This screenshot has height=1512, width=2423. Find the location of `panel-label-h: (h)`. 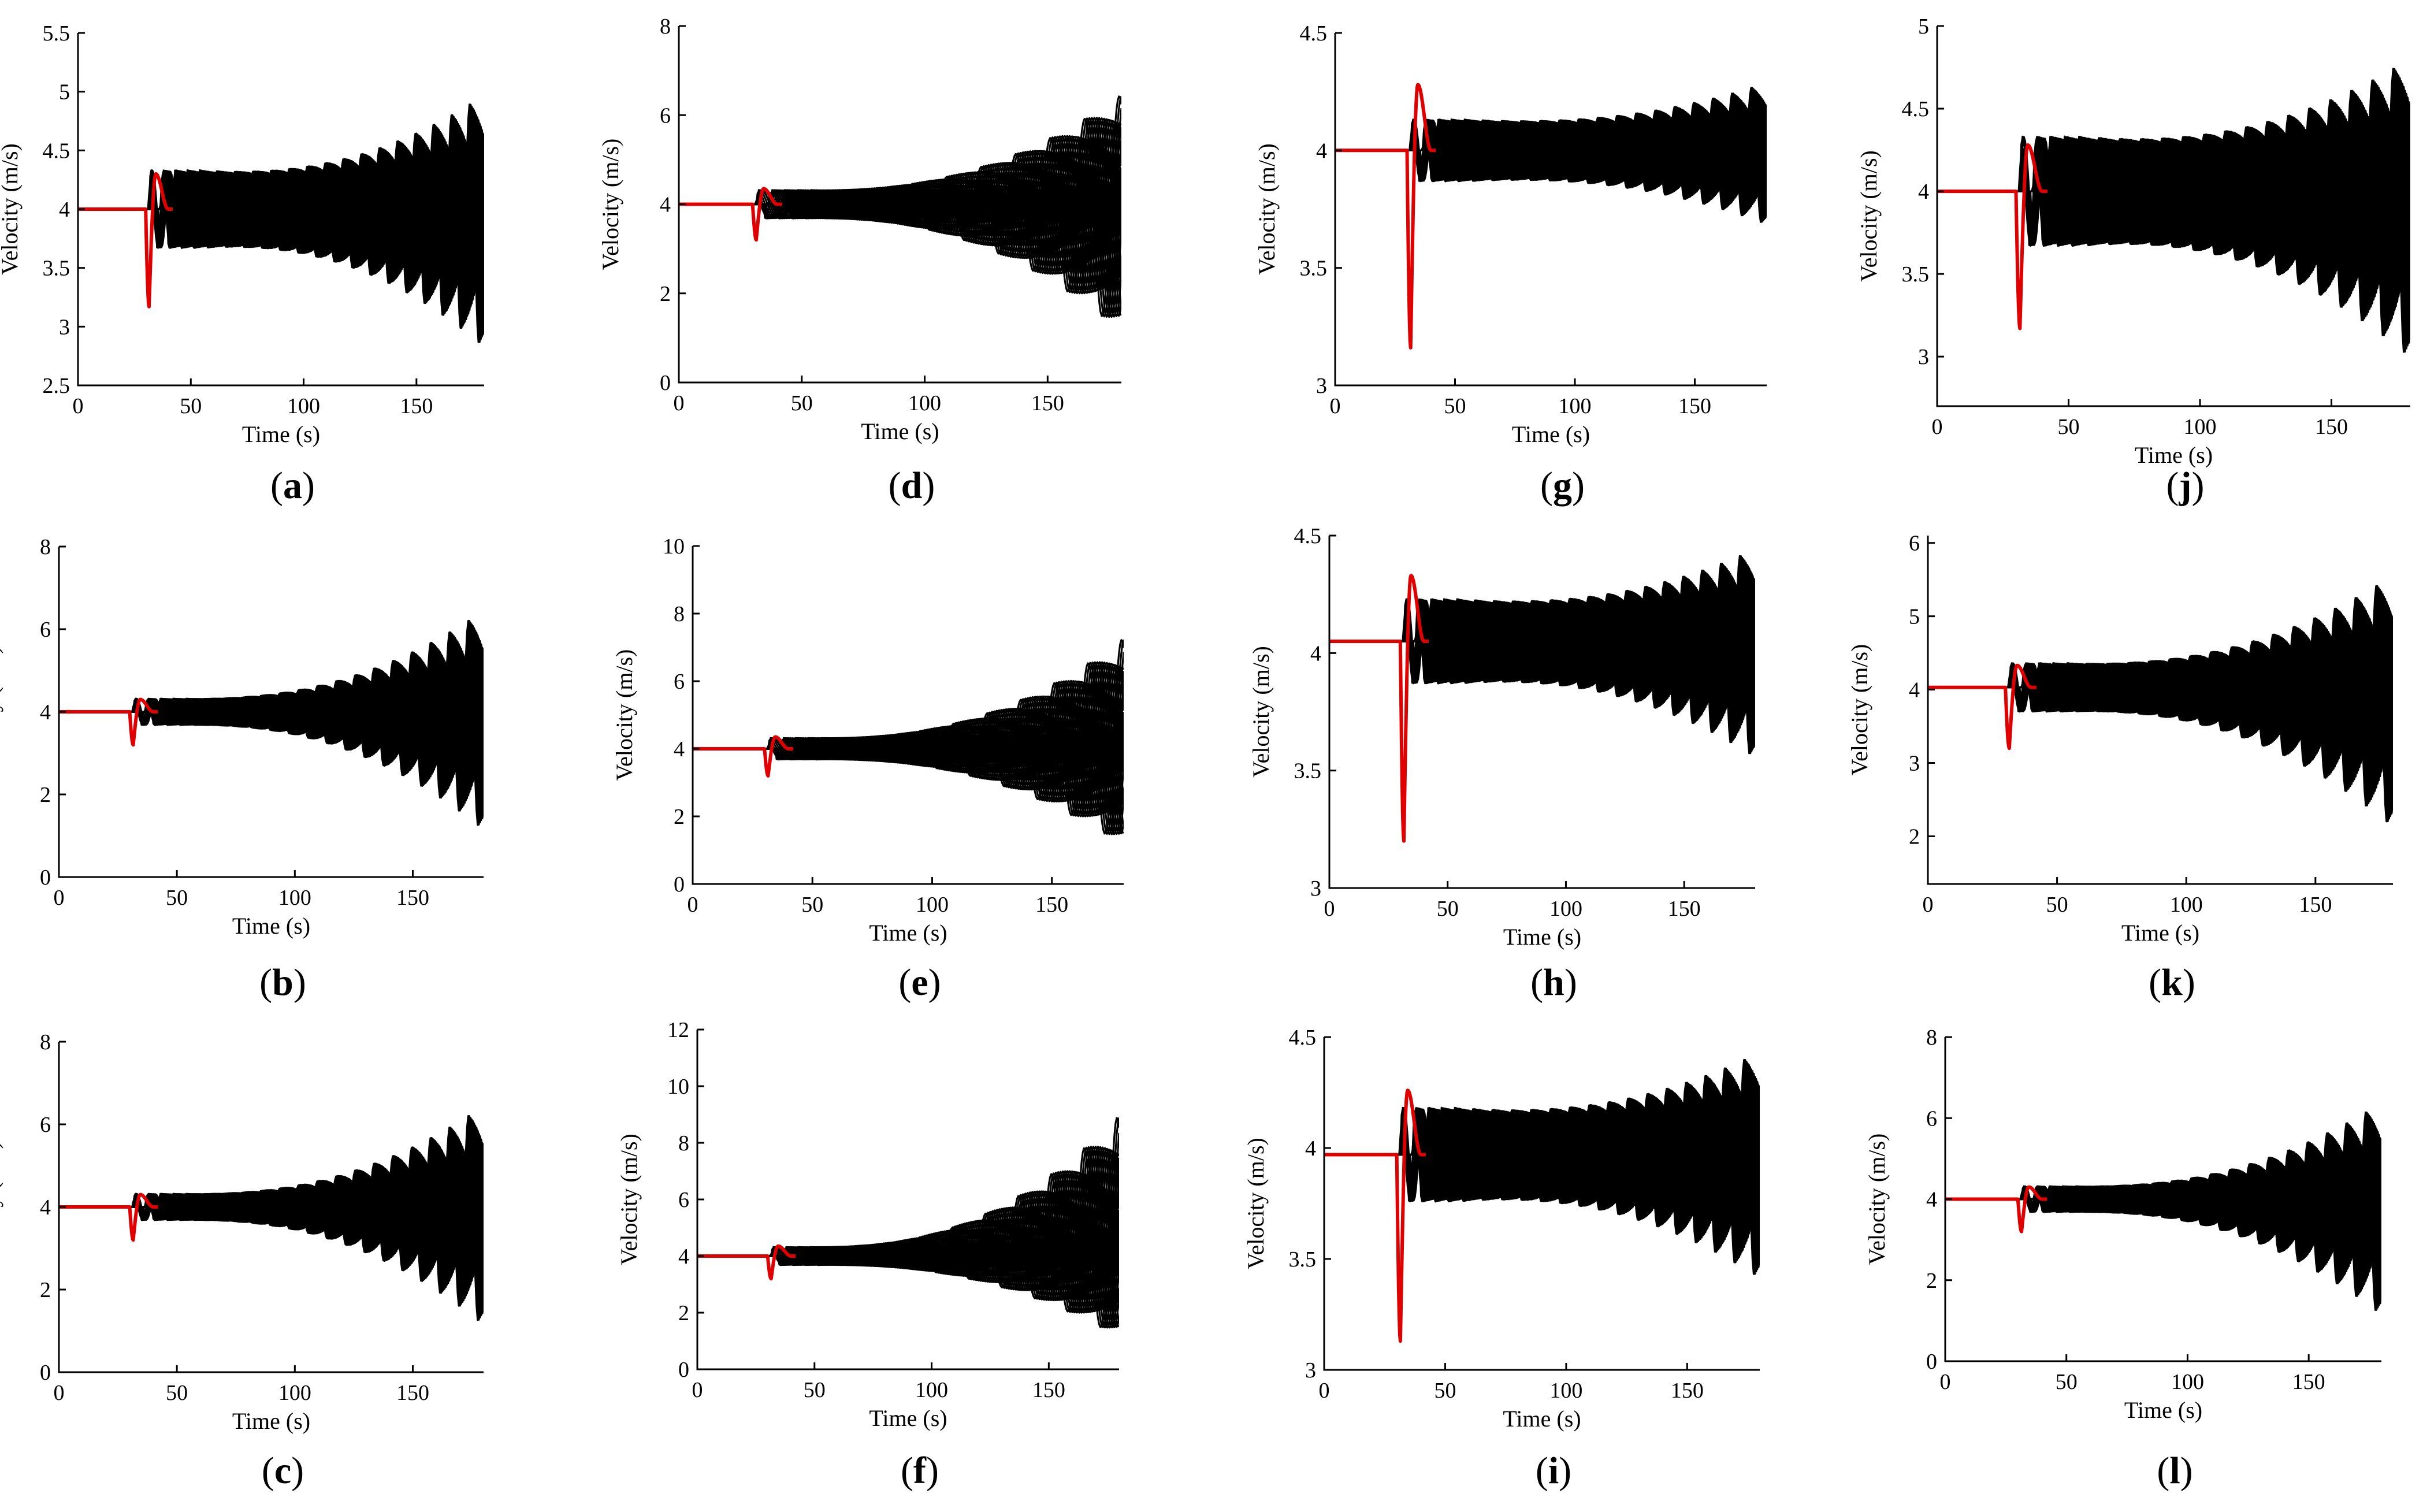

panel-label-h: (h) is located at coordinates (1554, 982).